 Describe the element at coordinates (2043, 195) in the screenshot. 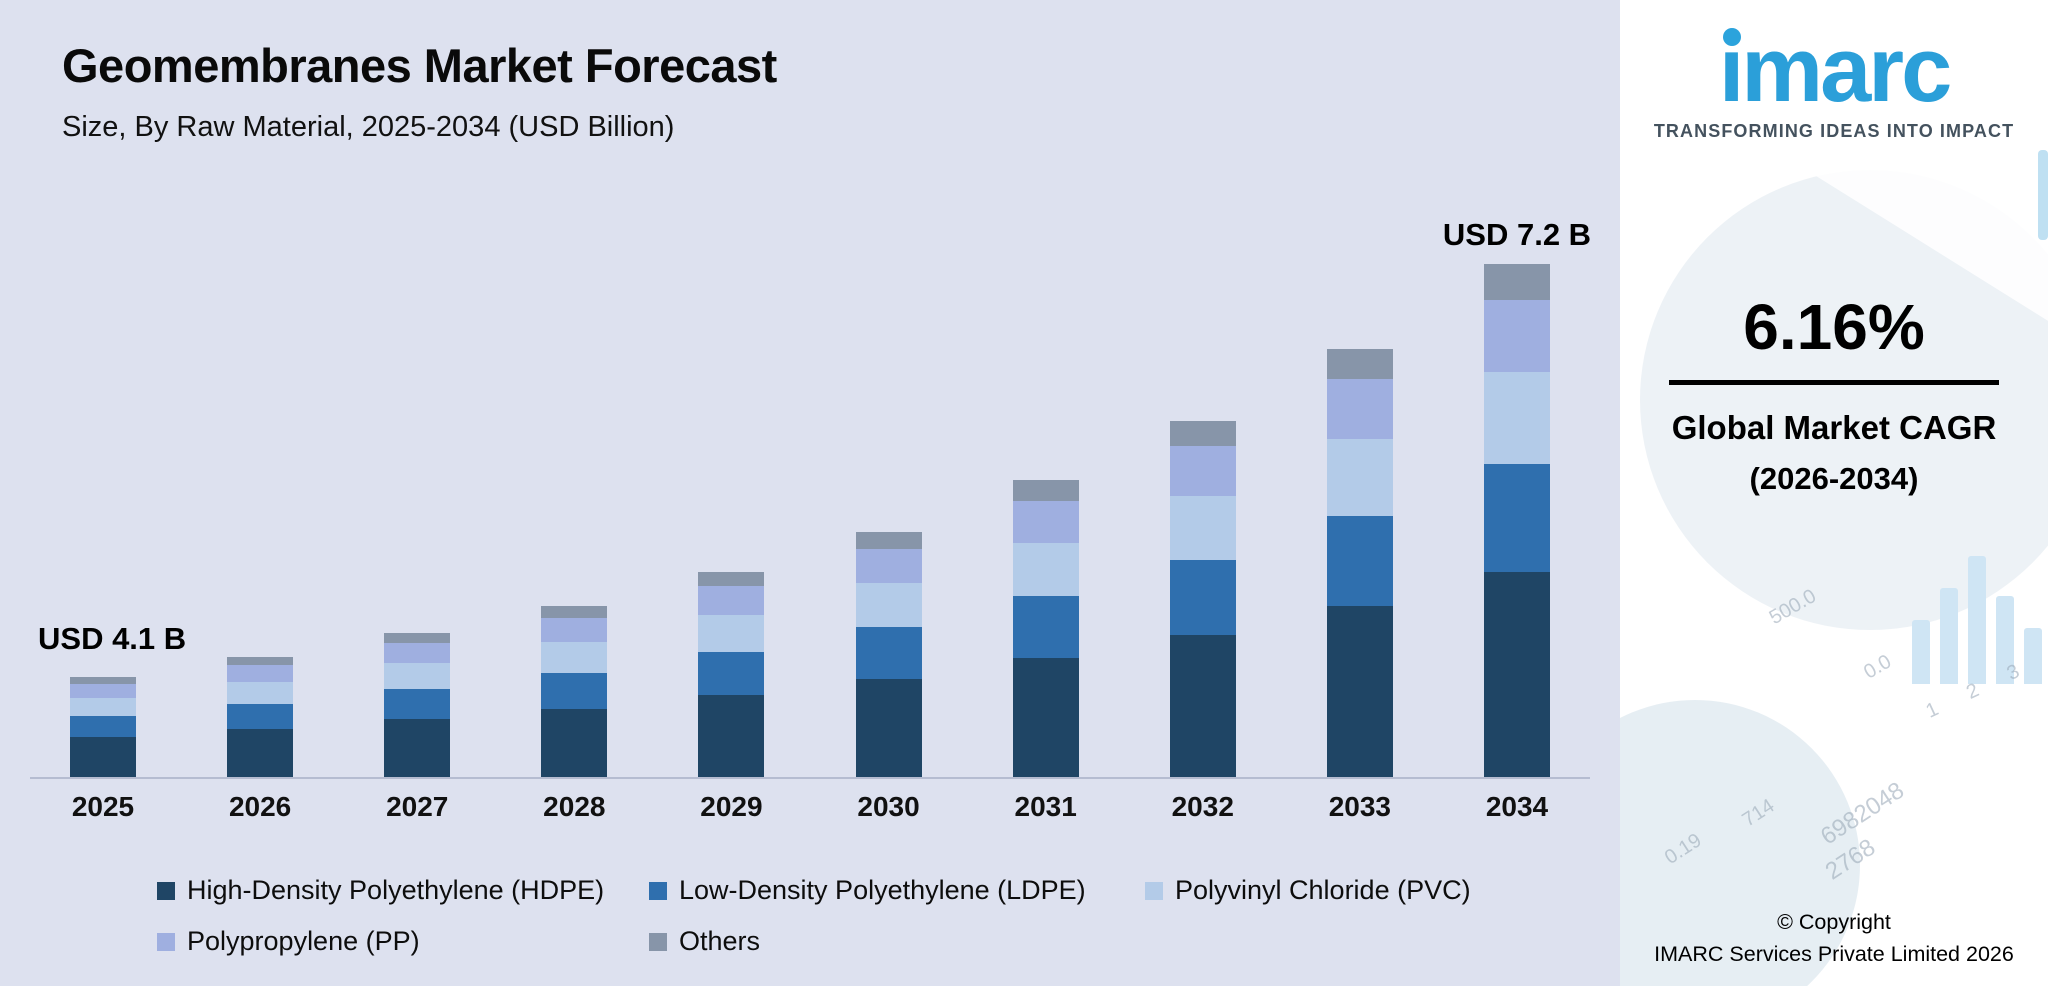

I see `decorative-edge-bar` at that location.